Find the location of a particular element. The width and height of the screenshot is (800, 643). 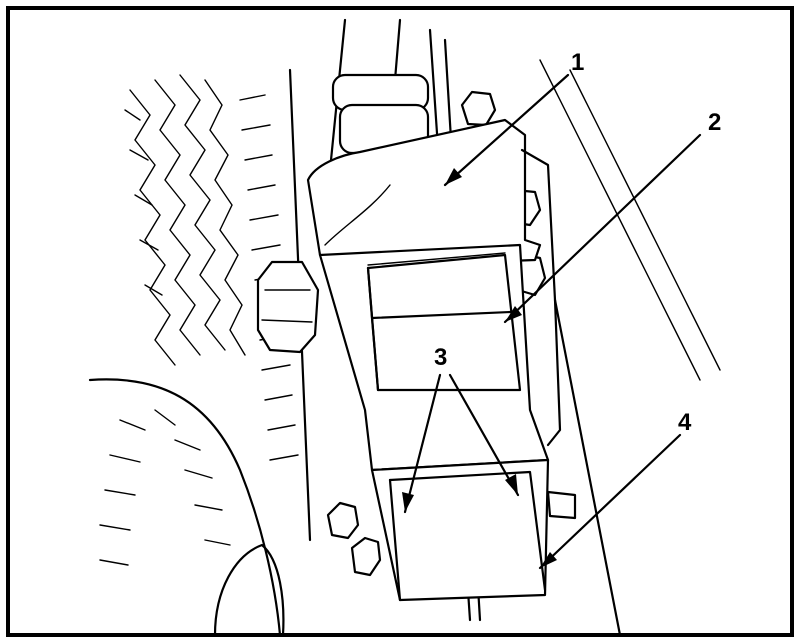

bolt-upper-right is located at coordinates (478, 108).